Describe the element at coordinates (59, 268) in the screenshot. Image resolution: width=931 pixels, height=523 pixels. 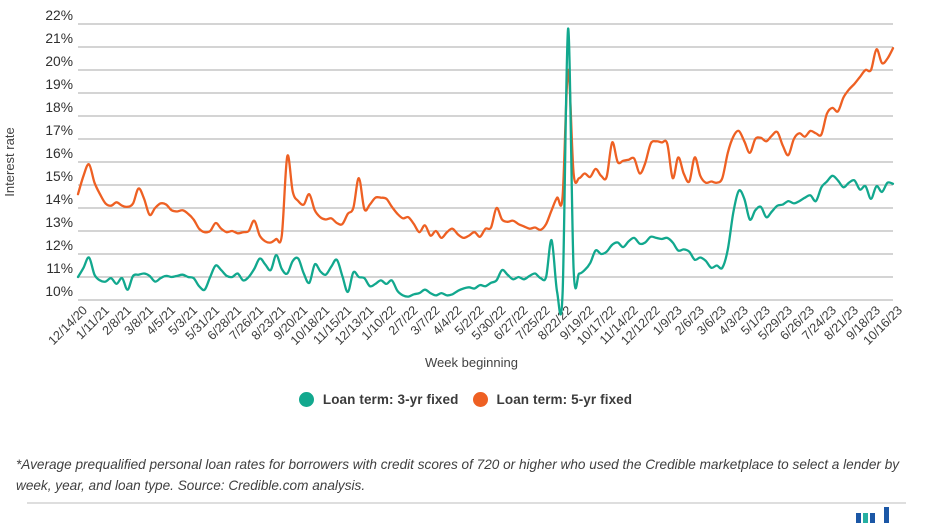
I see `y-axis-tick-label: 11%` at that location.